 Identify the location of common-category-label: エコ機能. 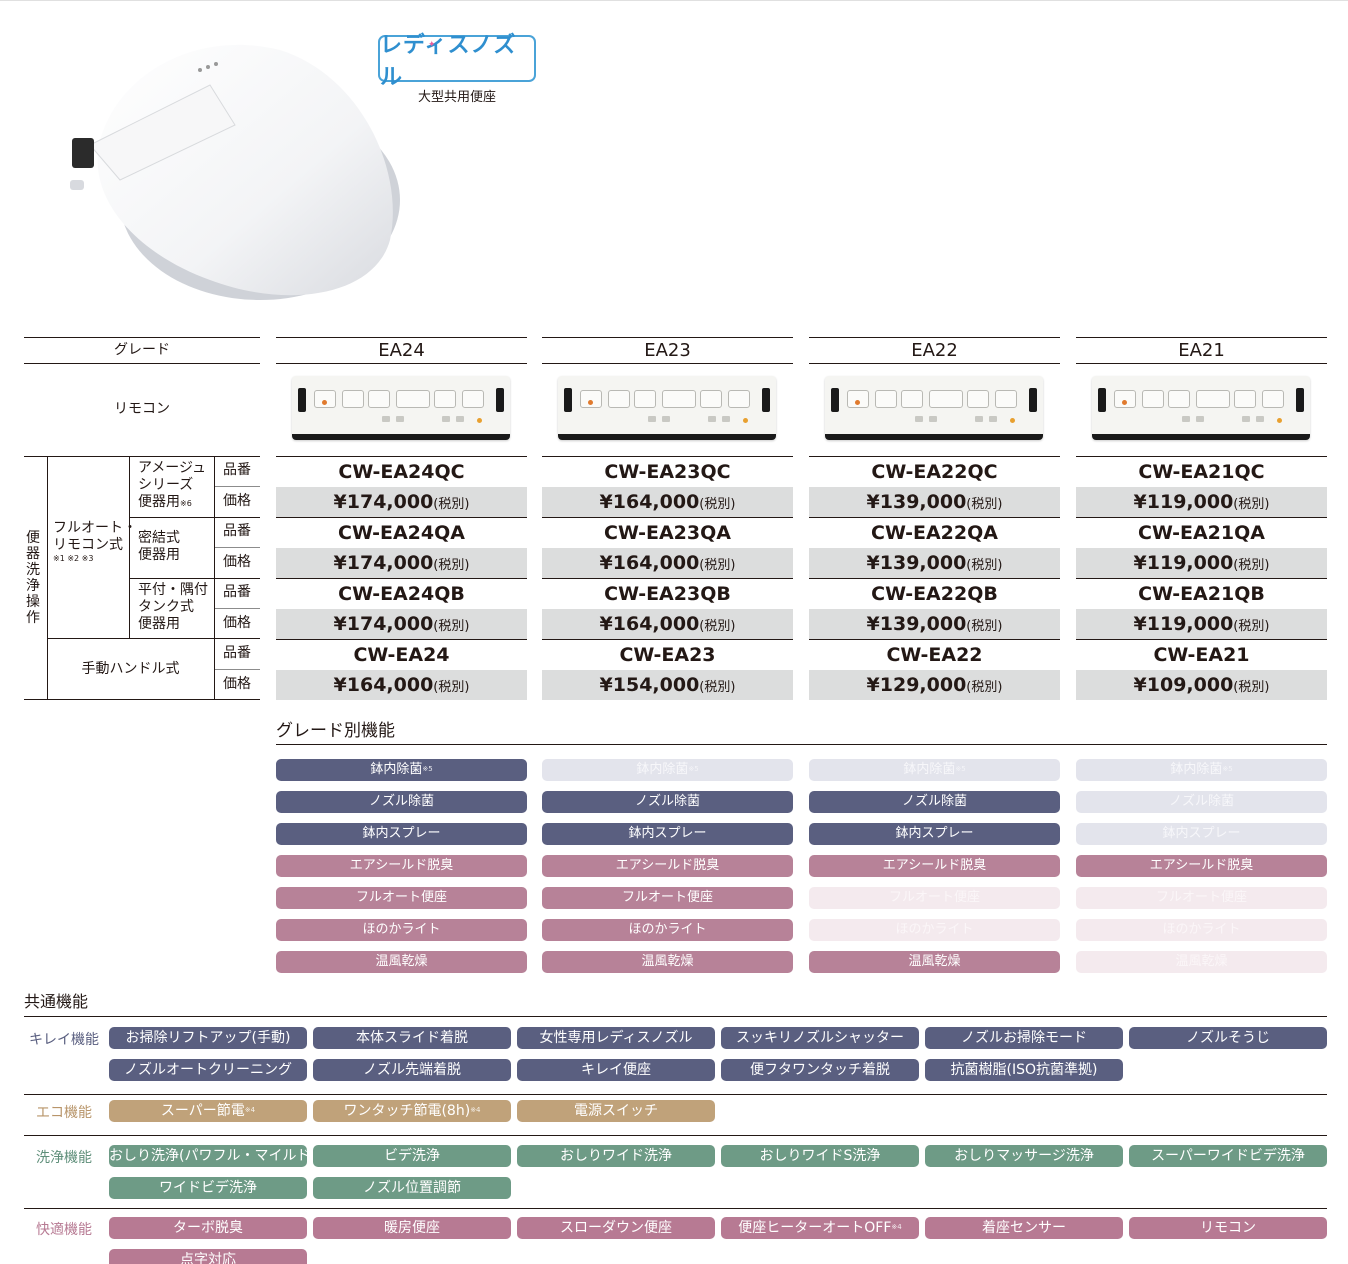
(64, 1113).